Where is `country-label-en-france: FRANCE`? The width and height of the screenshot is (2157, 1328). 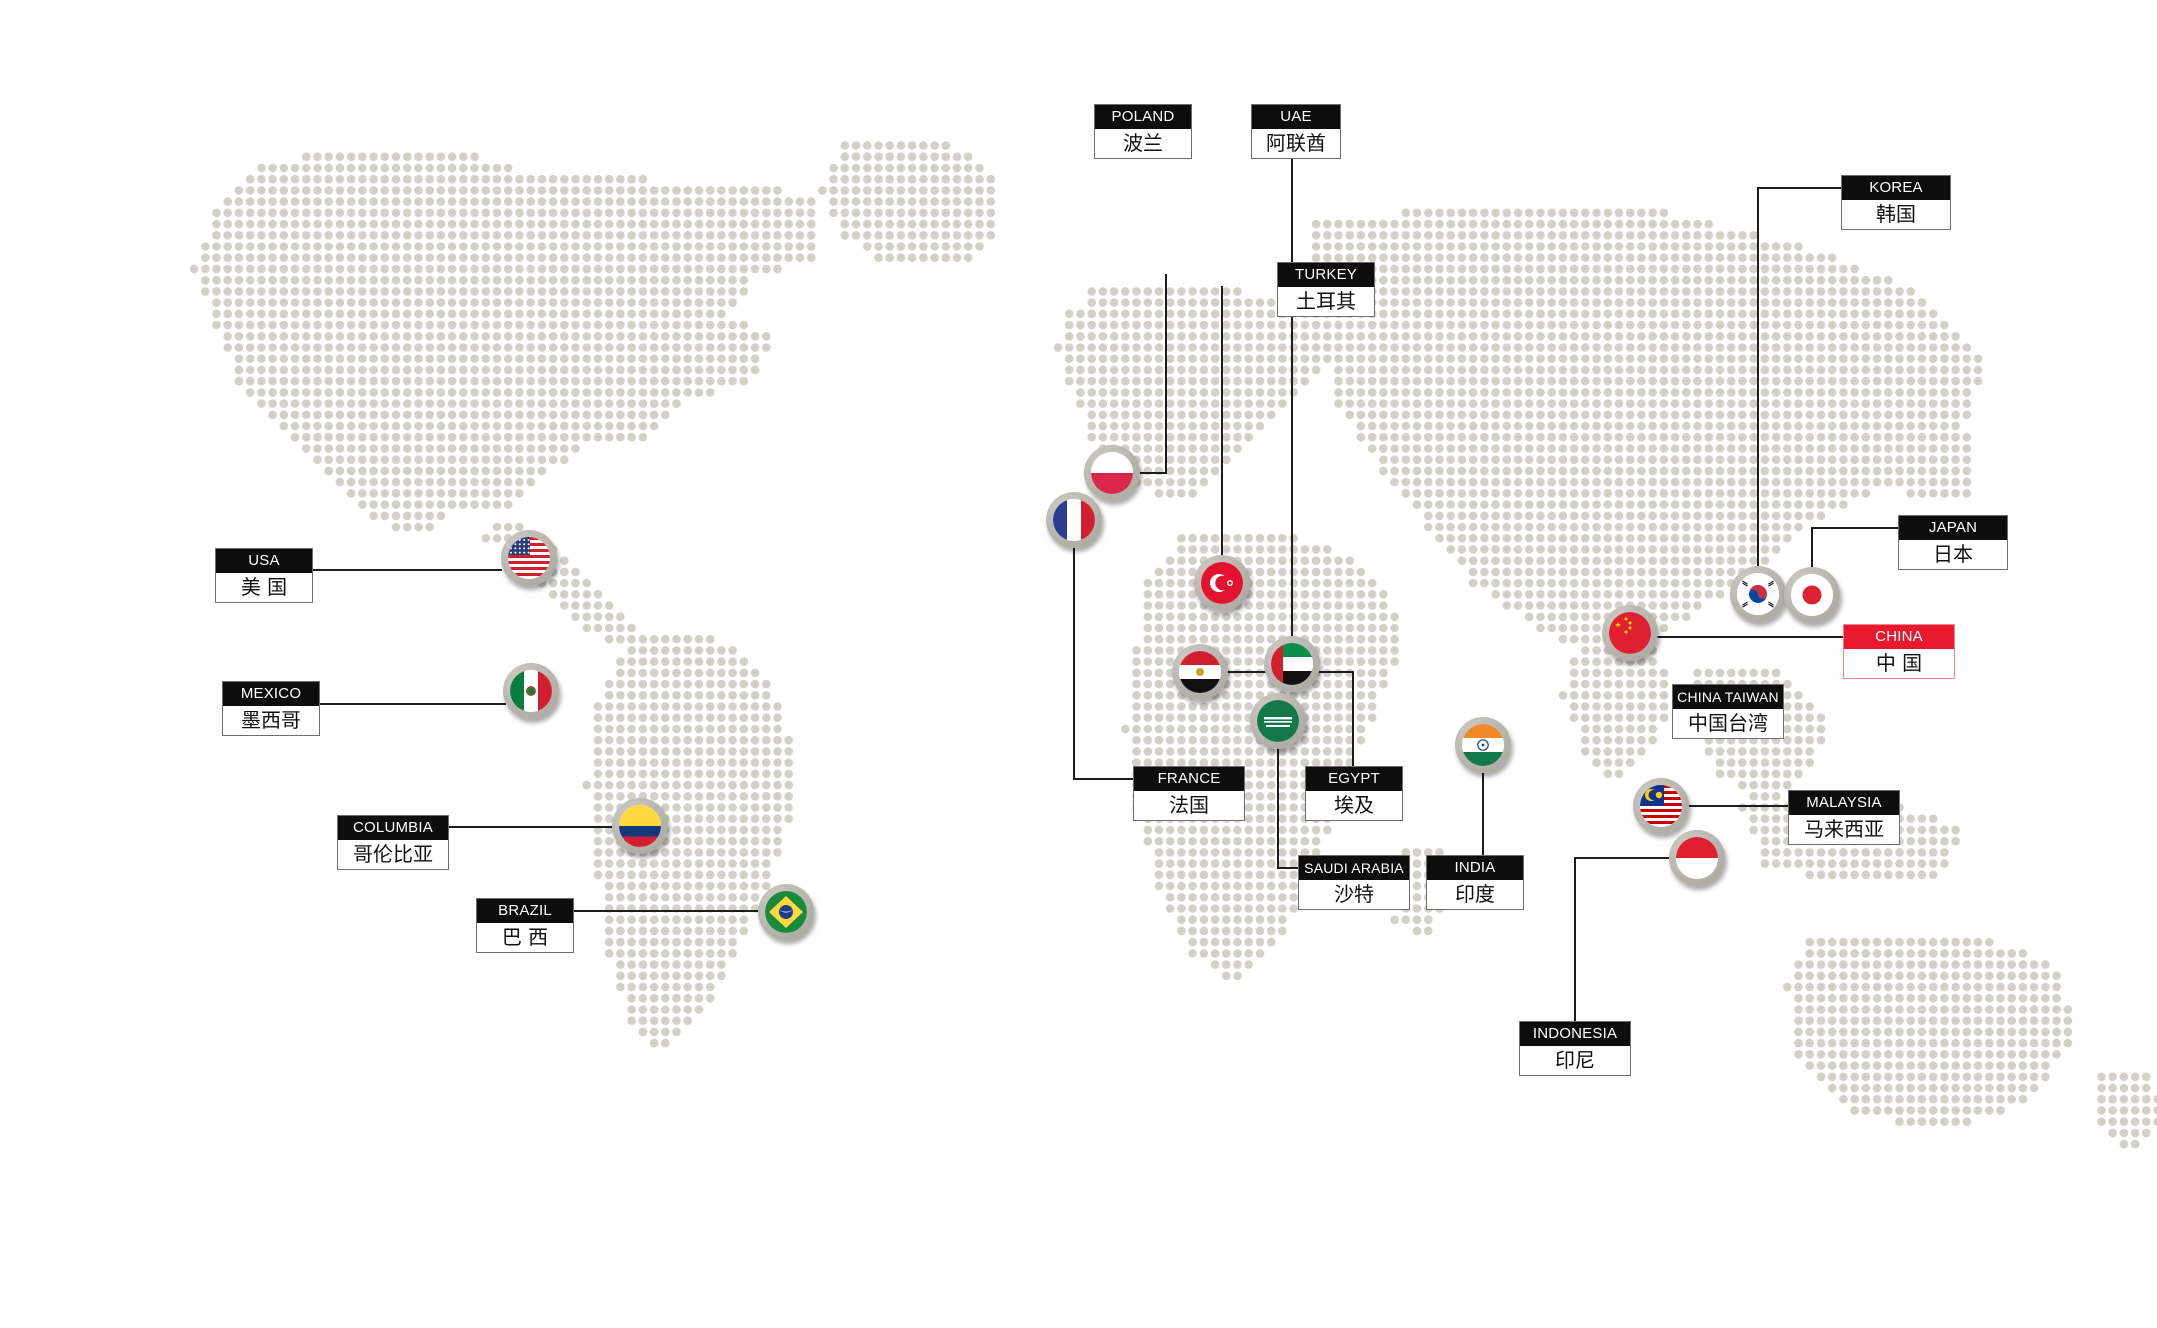
country-label-en-france: FRANCE is located at coordinates (1189, 779).